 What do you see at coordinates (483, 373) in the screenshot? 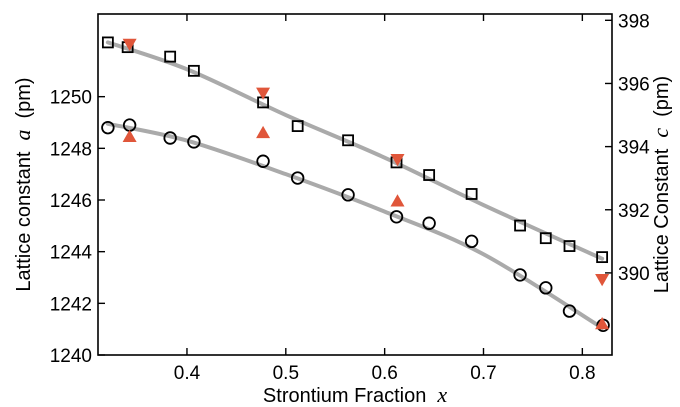
I see `x-tick-label-0.7: 0.7` at bounding box center [483, 373].